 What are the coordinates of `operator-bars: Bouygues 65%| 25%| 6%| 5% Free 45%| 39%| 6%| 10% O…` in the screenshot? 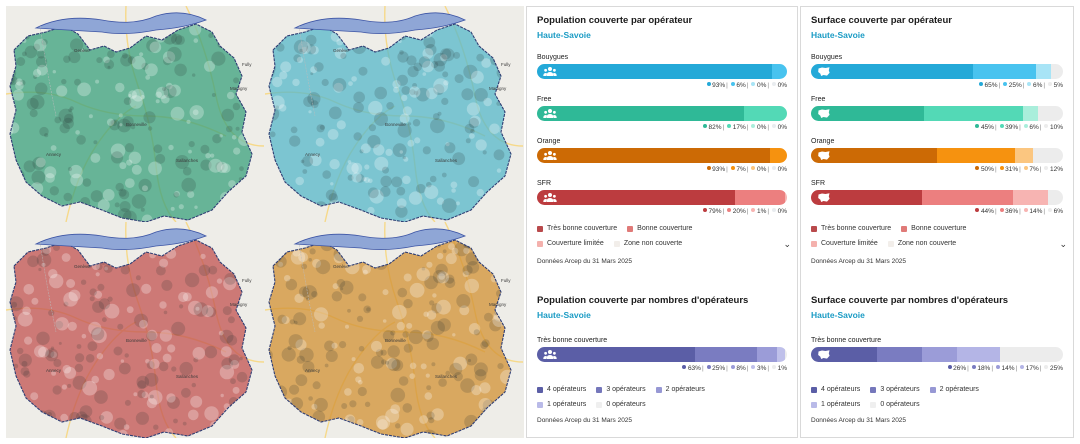 It's located at (937, 134).